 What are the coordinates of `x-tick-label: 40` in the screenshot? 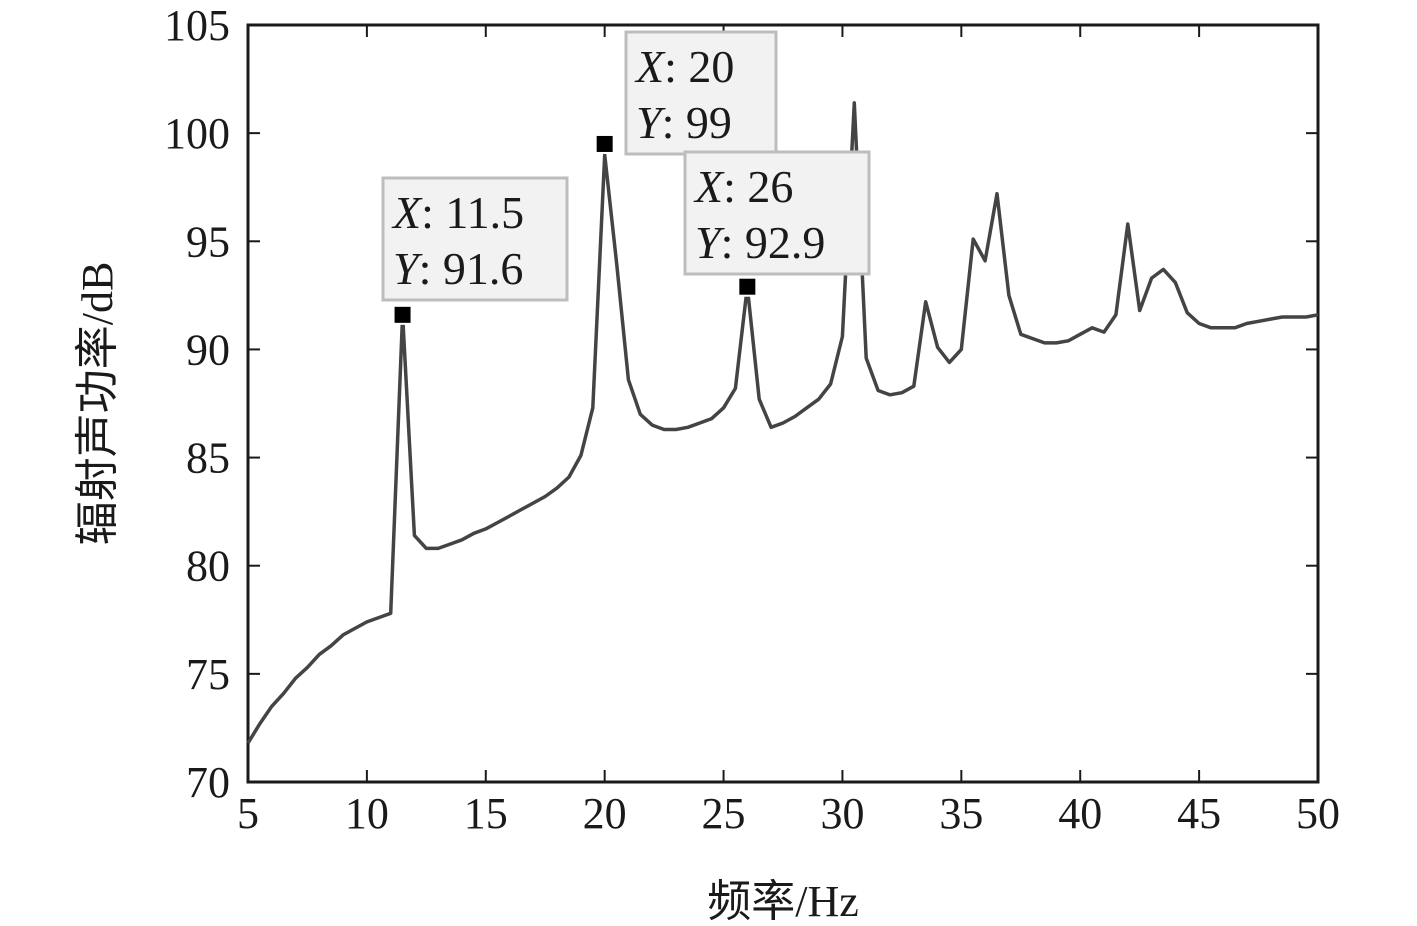 It's located at (1080, 813).